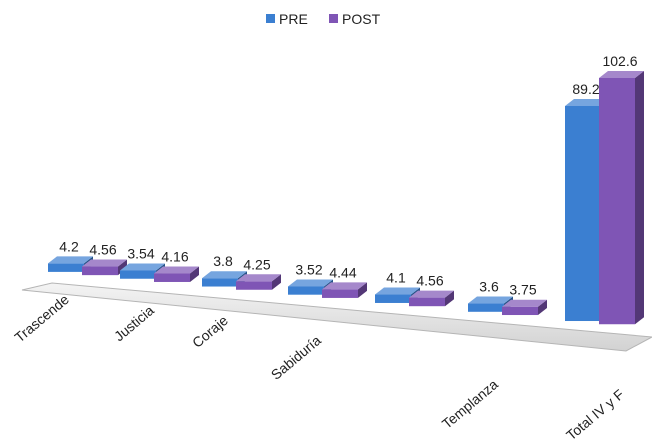 The height and width of the screenshot is (445, 652). I want to click on bar-post-1-top, so click(176, 270).